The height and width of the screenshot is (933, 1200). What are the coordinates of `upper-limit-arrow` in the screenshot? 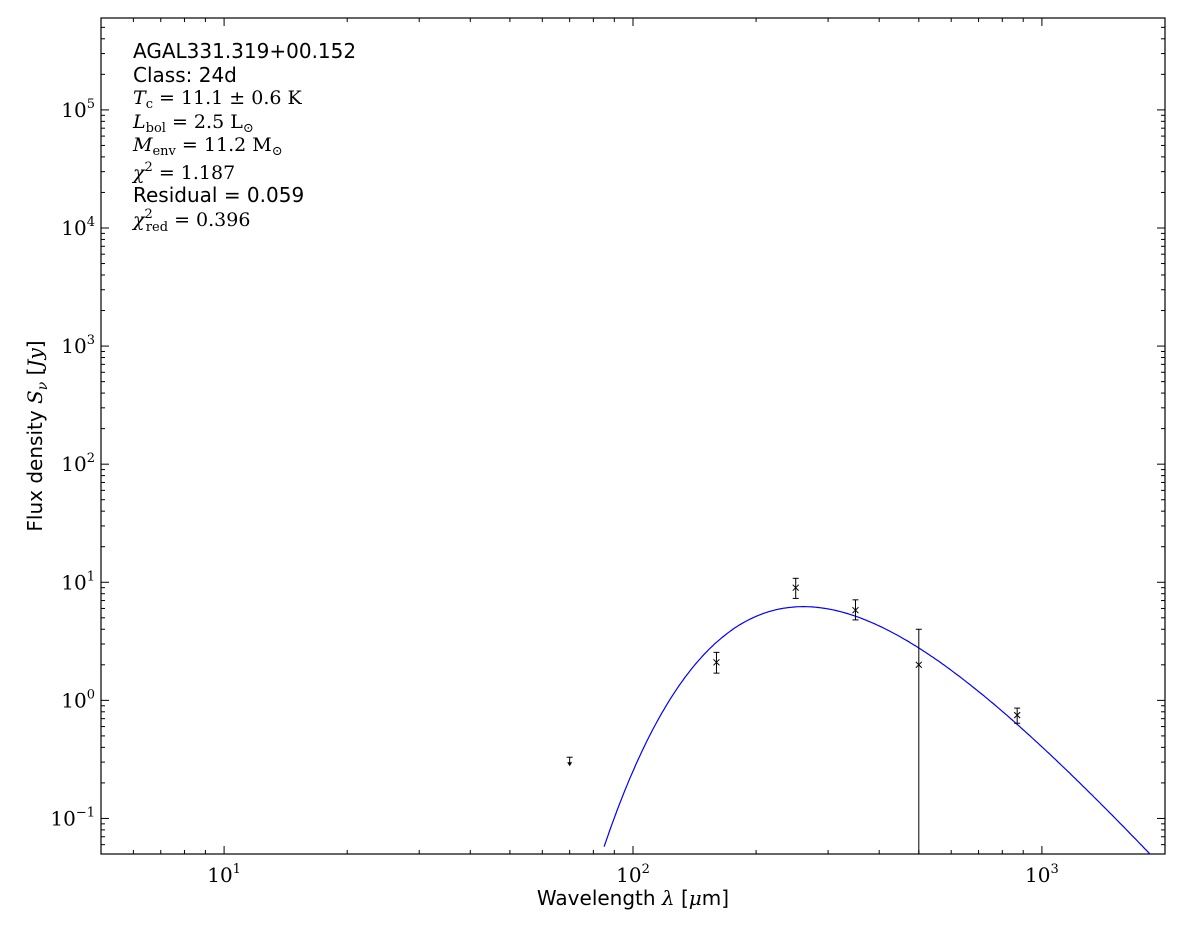 It's located at (570, 764).